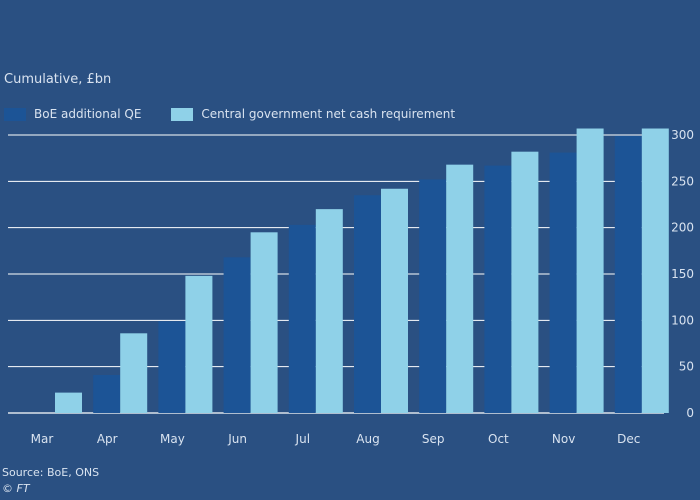  Describe the element at coordinates (172, 439) in the screenshot. I see `x-tick-label: May` at that location.